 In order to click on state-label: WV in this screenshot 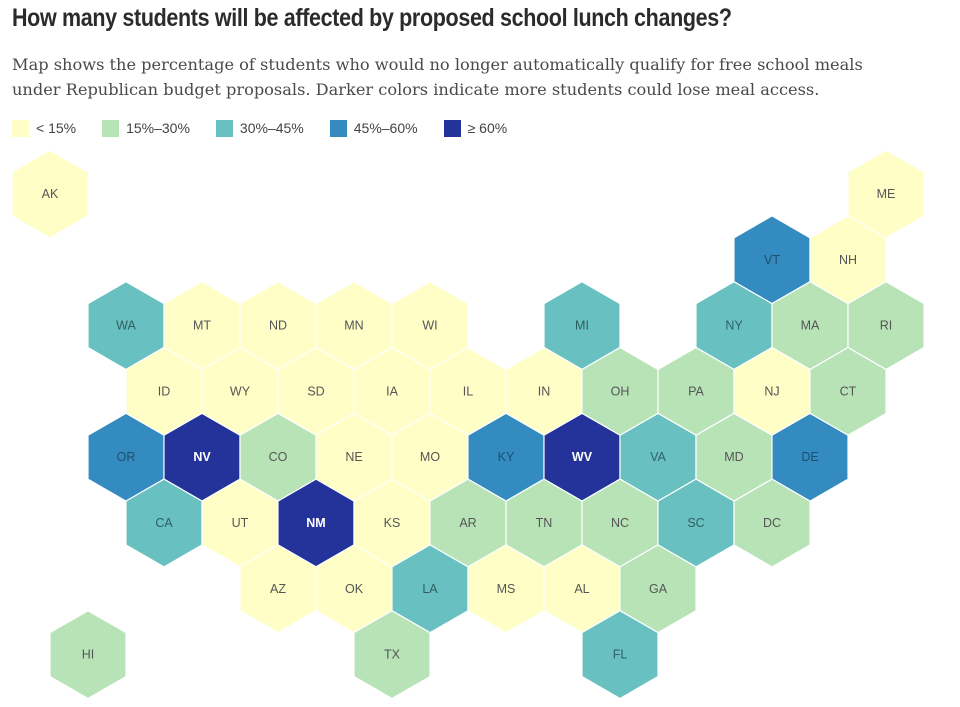, I will do `click(582, 457)`.